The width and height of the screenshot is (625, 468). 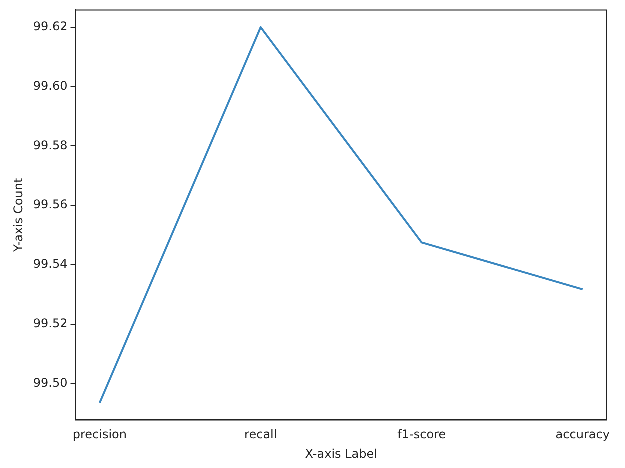 What do you see at coordinates (18, 216) in the screenshot?
I see `y-axis-title: Y-axis Count` at bounding box center [18, 216].